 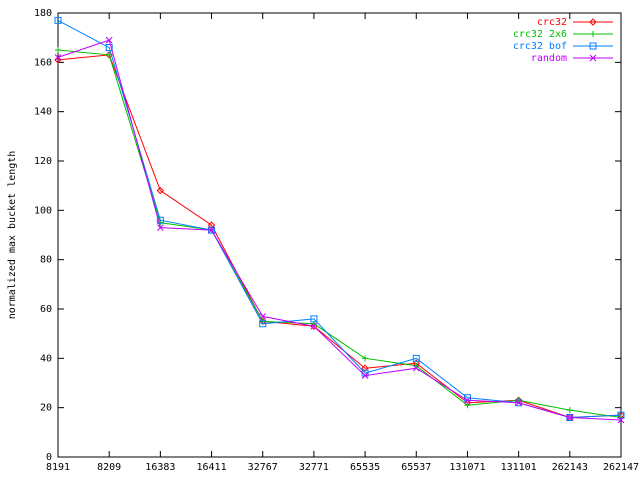 What do you see at coordinates (49, 457) in the screenshot?
I see `y-tick-label: 0` at bounding box center [49, 457].